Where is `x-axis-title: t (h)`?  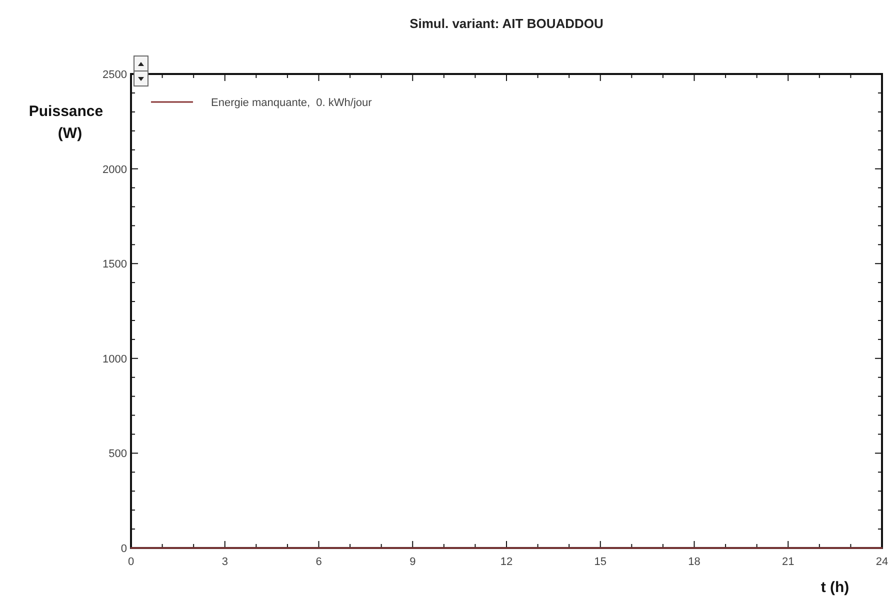
x-axis-title: t (h) is located at coordinates (835, 587).